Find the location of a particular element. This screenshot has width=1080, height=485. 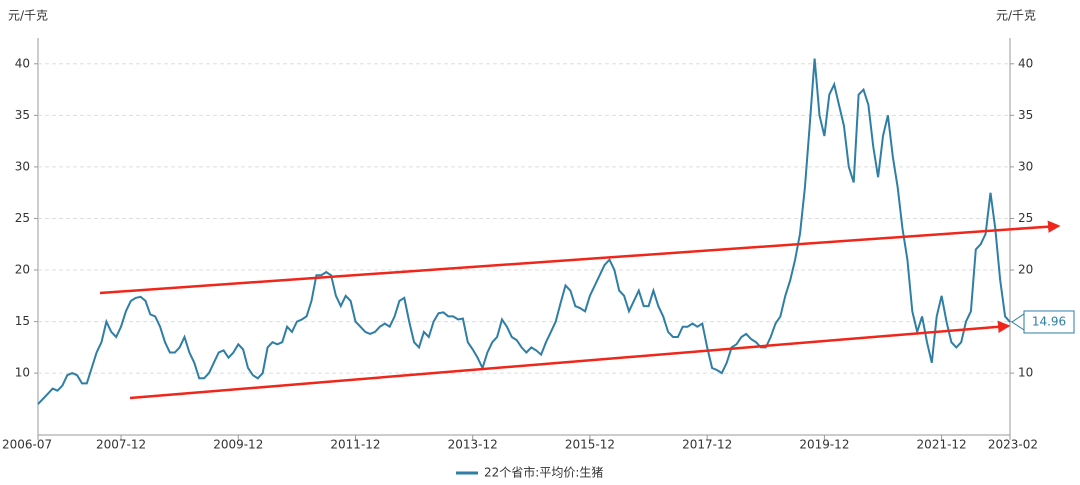

x-tick-label: 2006-07 is located at coordinates (27, 445).